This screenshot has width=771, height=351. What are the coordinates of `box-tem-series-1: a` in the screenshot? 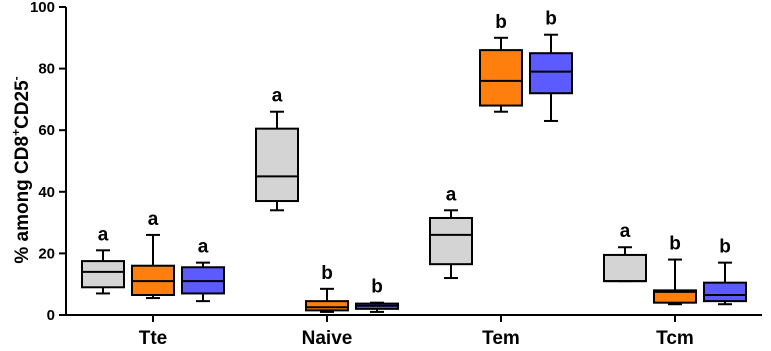 It's located at (451, 232).